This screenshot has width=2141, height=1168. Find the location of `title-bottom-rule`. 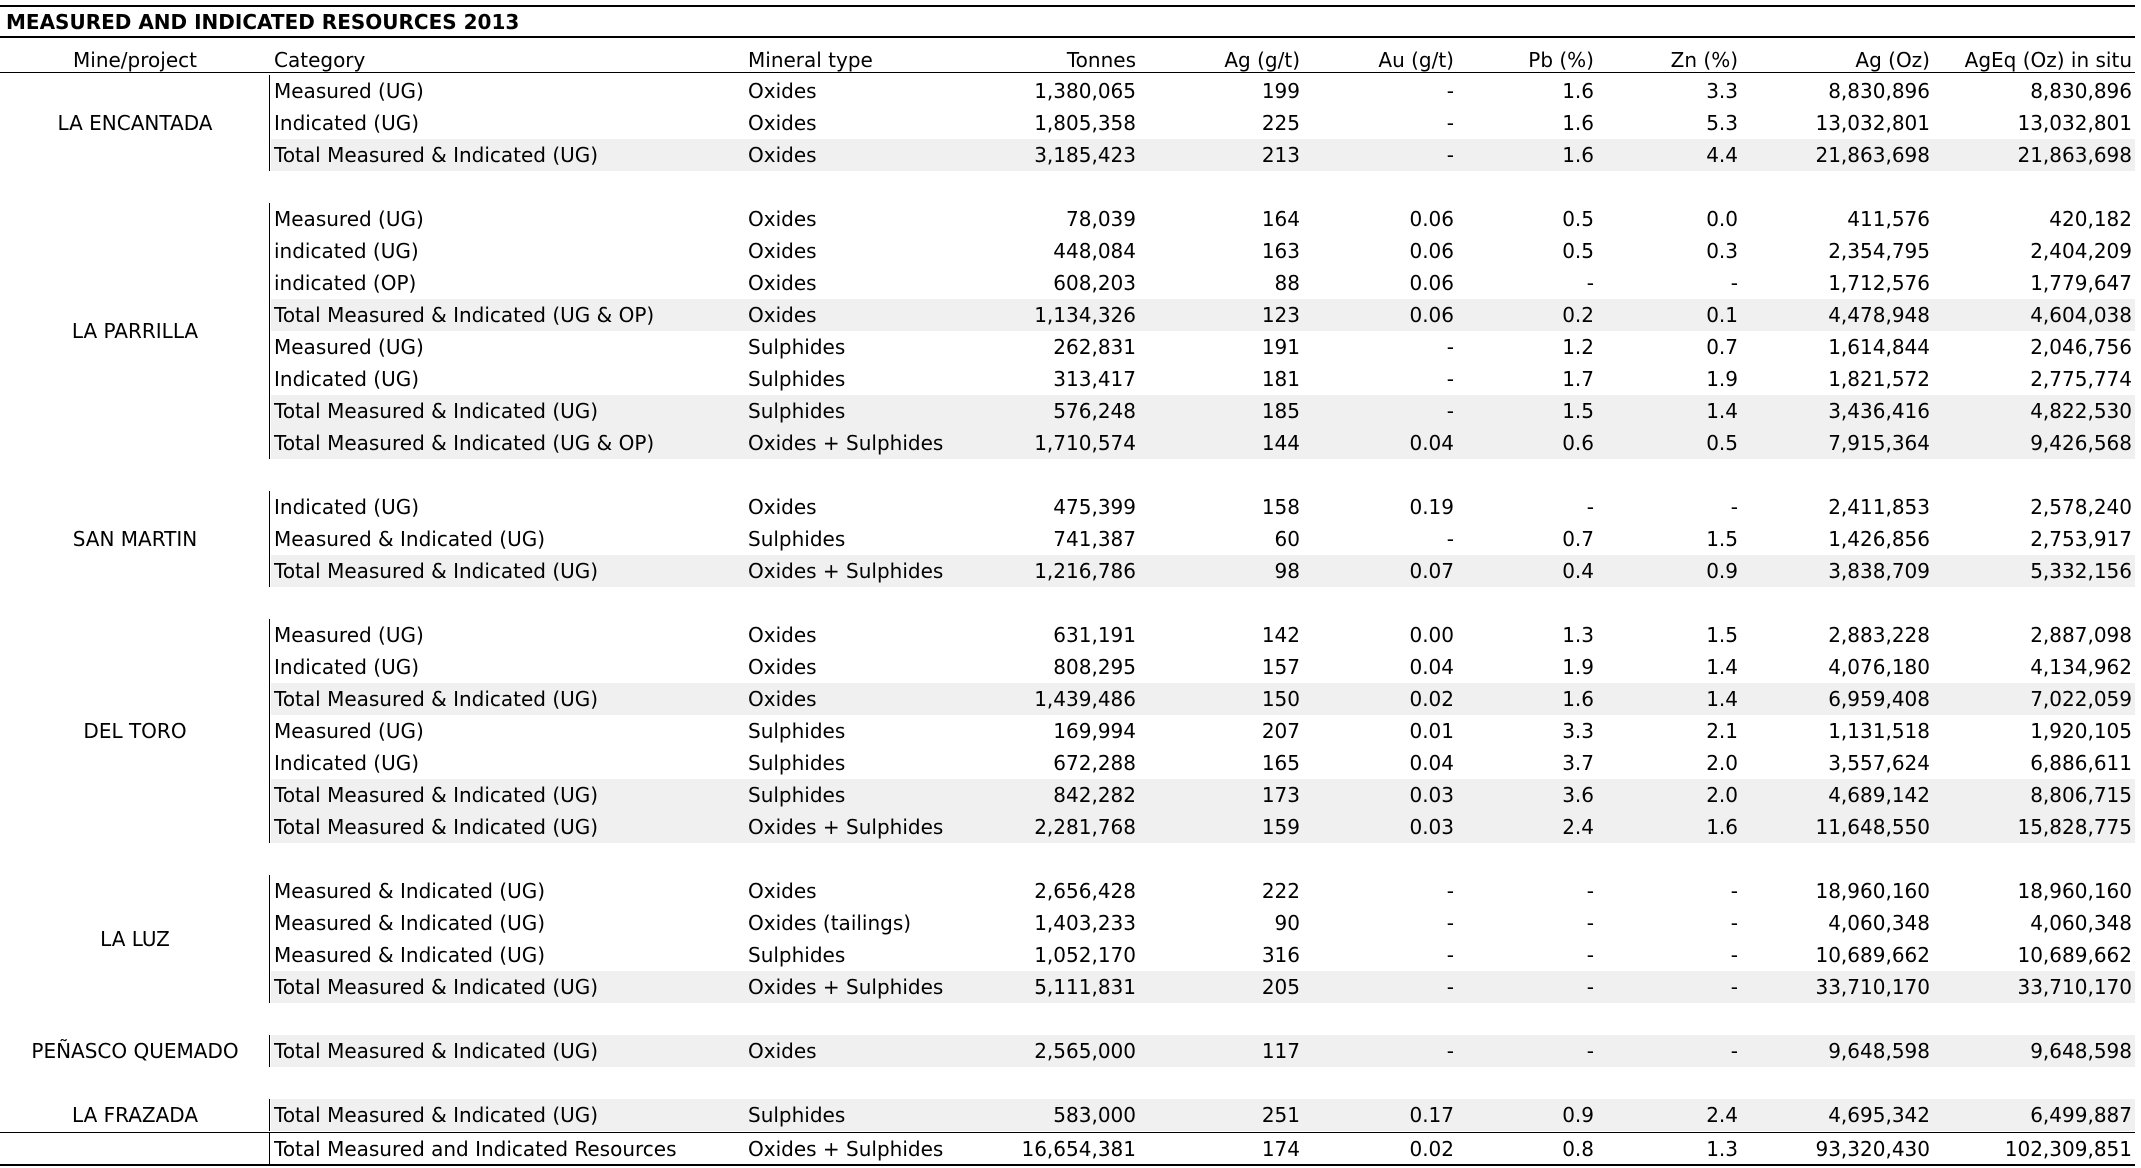

title-bottom-rule is located at coordinates (1067, 37).